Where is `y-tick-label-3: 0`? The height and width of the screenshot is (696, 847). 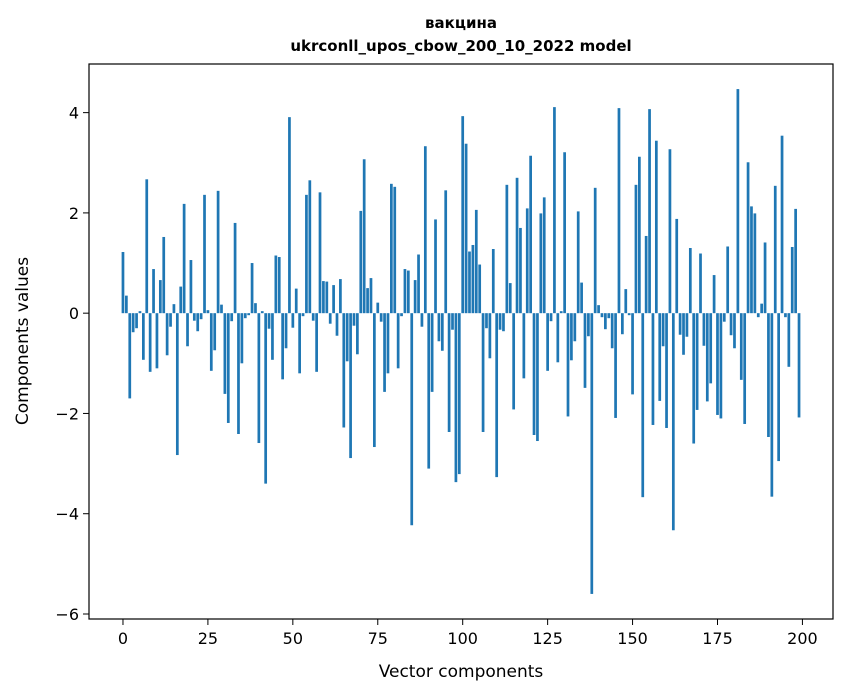 y-tick-label-3: 0 is located at coordinates (74, 313).